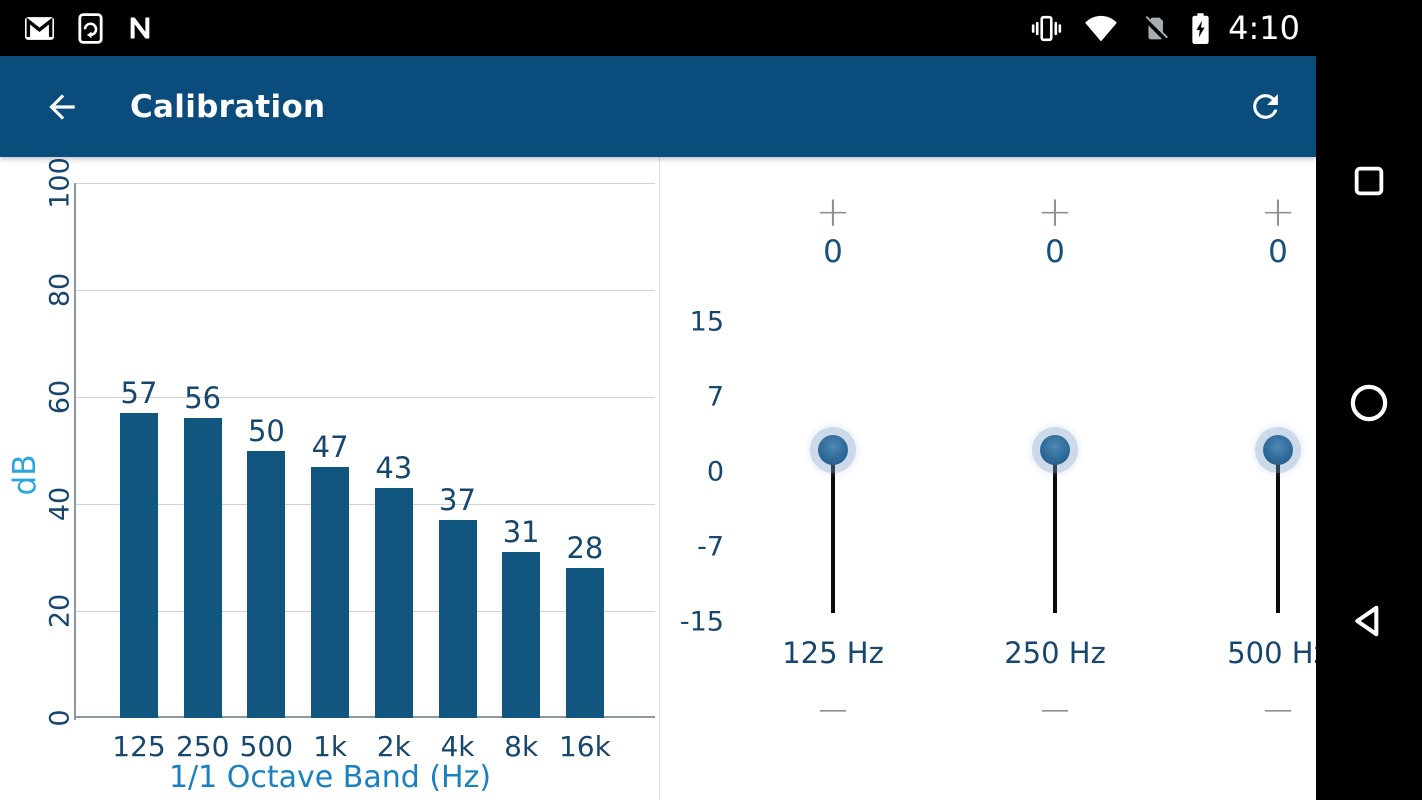  I want to click on navigation-bar, so click(1369, 428).